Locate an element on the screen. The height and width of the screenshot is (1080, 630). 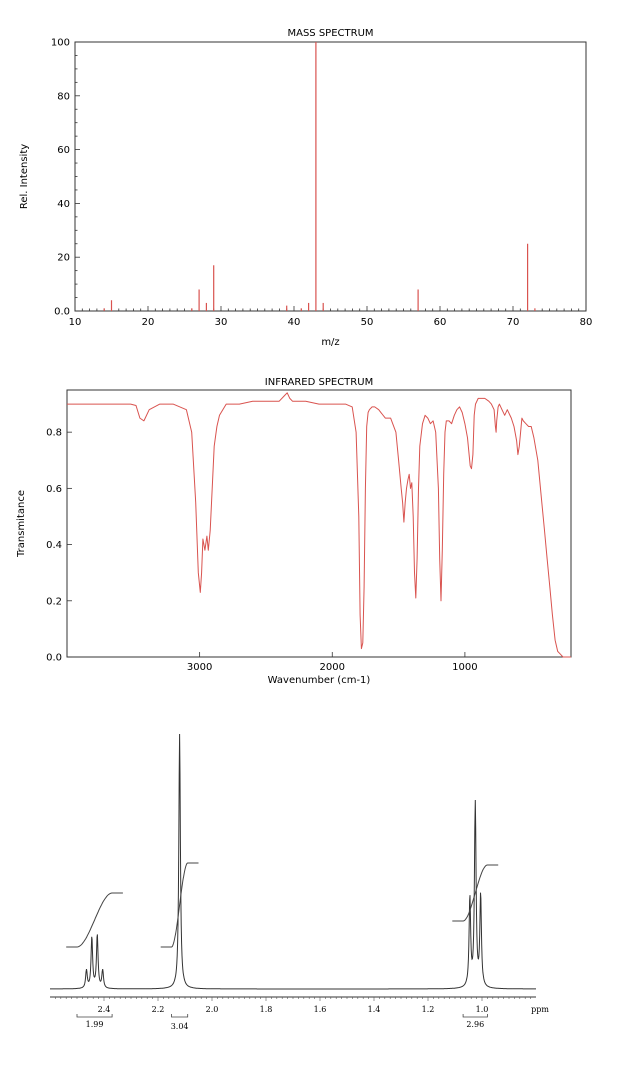
ir-x-tick-label: 3000 is located at coordinates (199, 667).